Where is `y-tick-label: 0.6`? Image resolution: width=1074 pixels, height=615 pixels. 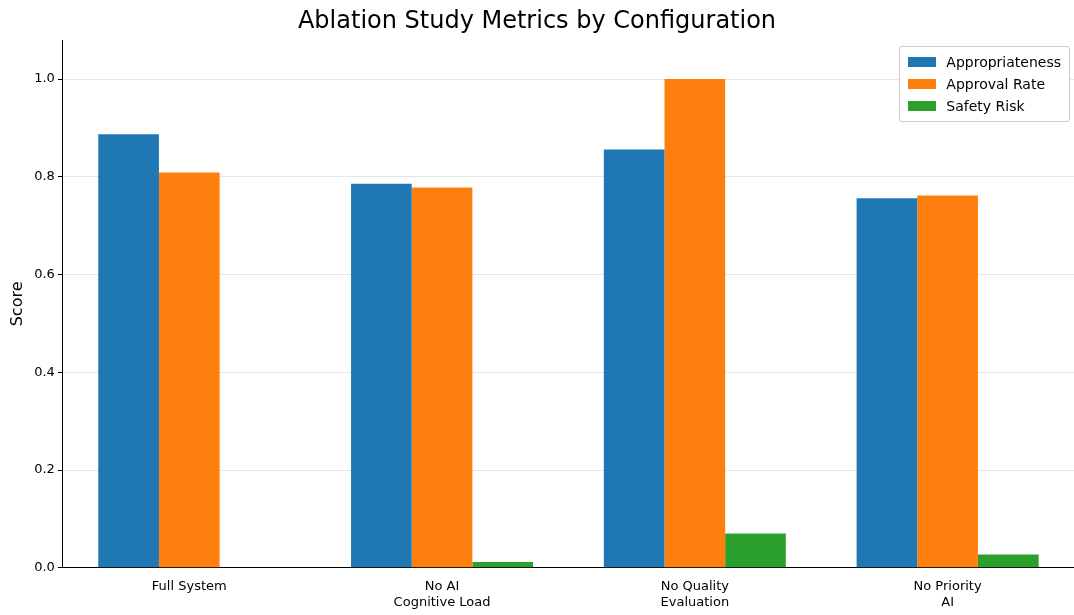
y-tick-label: 0.6 is located at coordinates (44, 273).